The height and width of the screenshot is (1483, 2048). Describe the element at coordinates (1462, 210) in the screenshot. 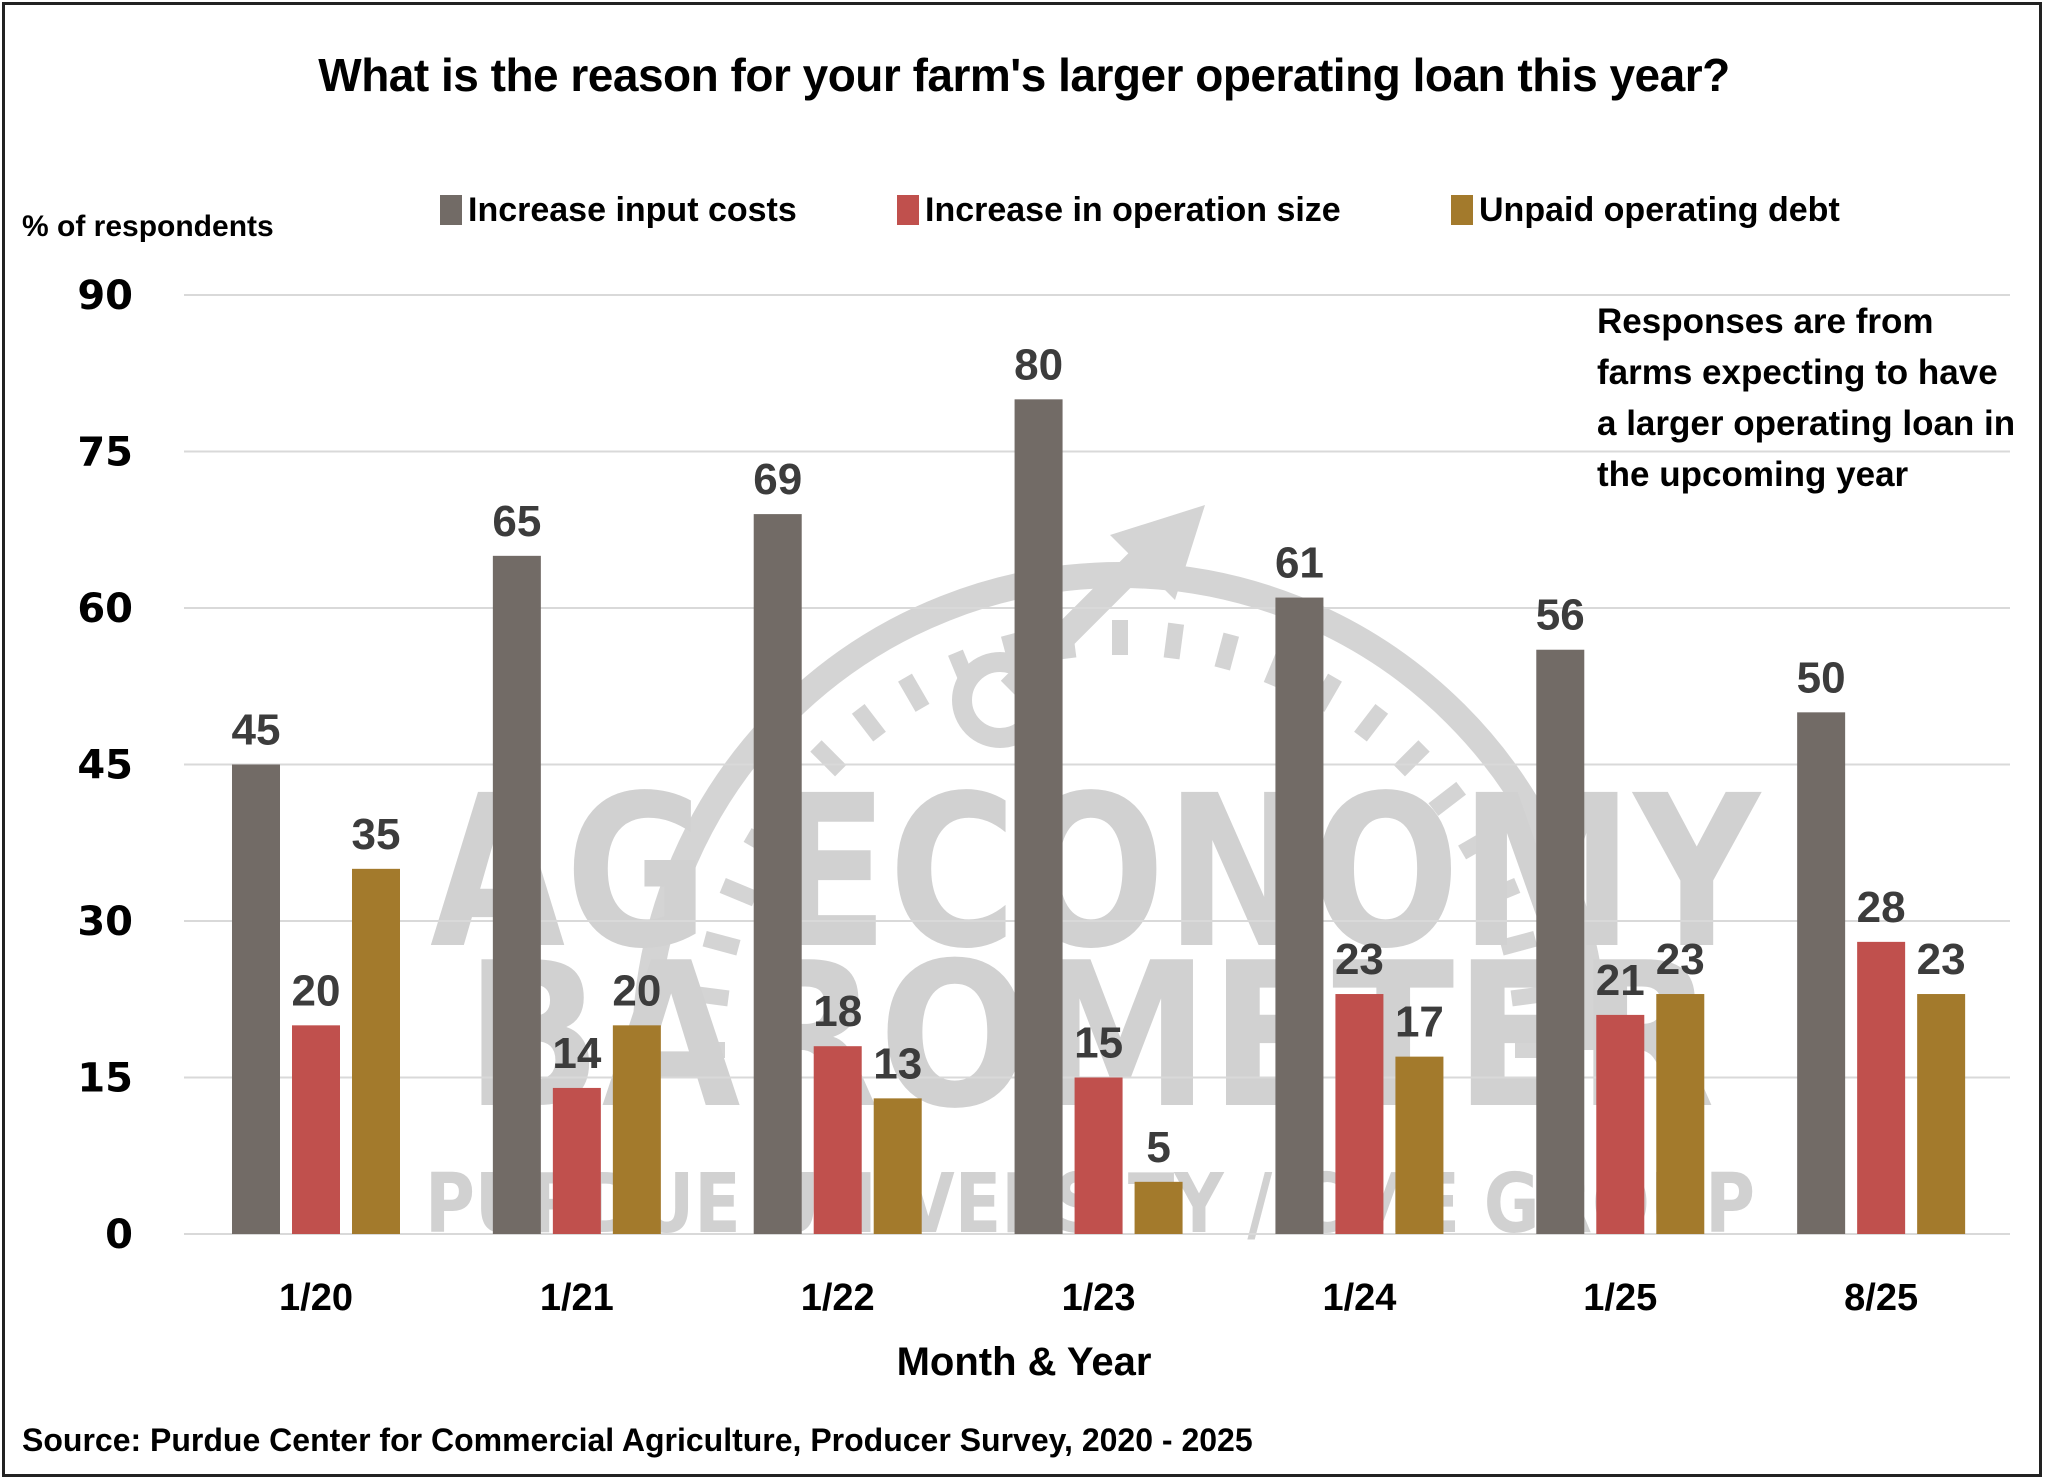

I see `legend-swatch-gold` at that location.